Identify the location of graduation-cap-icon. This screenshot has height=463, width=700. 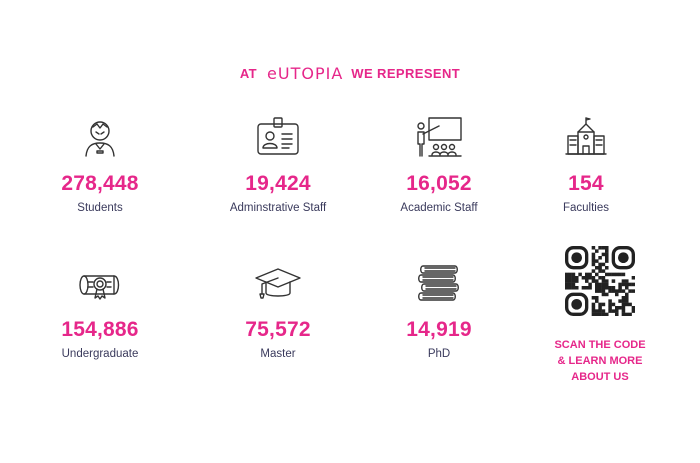
(278, 282).